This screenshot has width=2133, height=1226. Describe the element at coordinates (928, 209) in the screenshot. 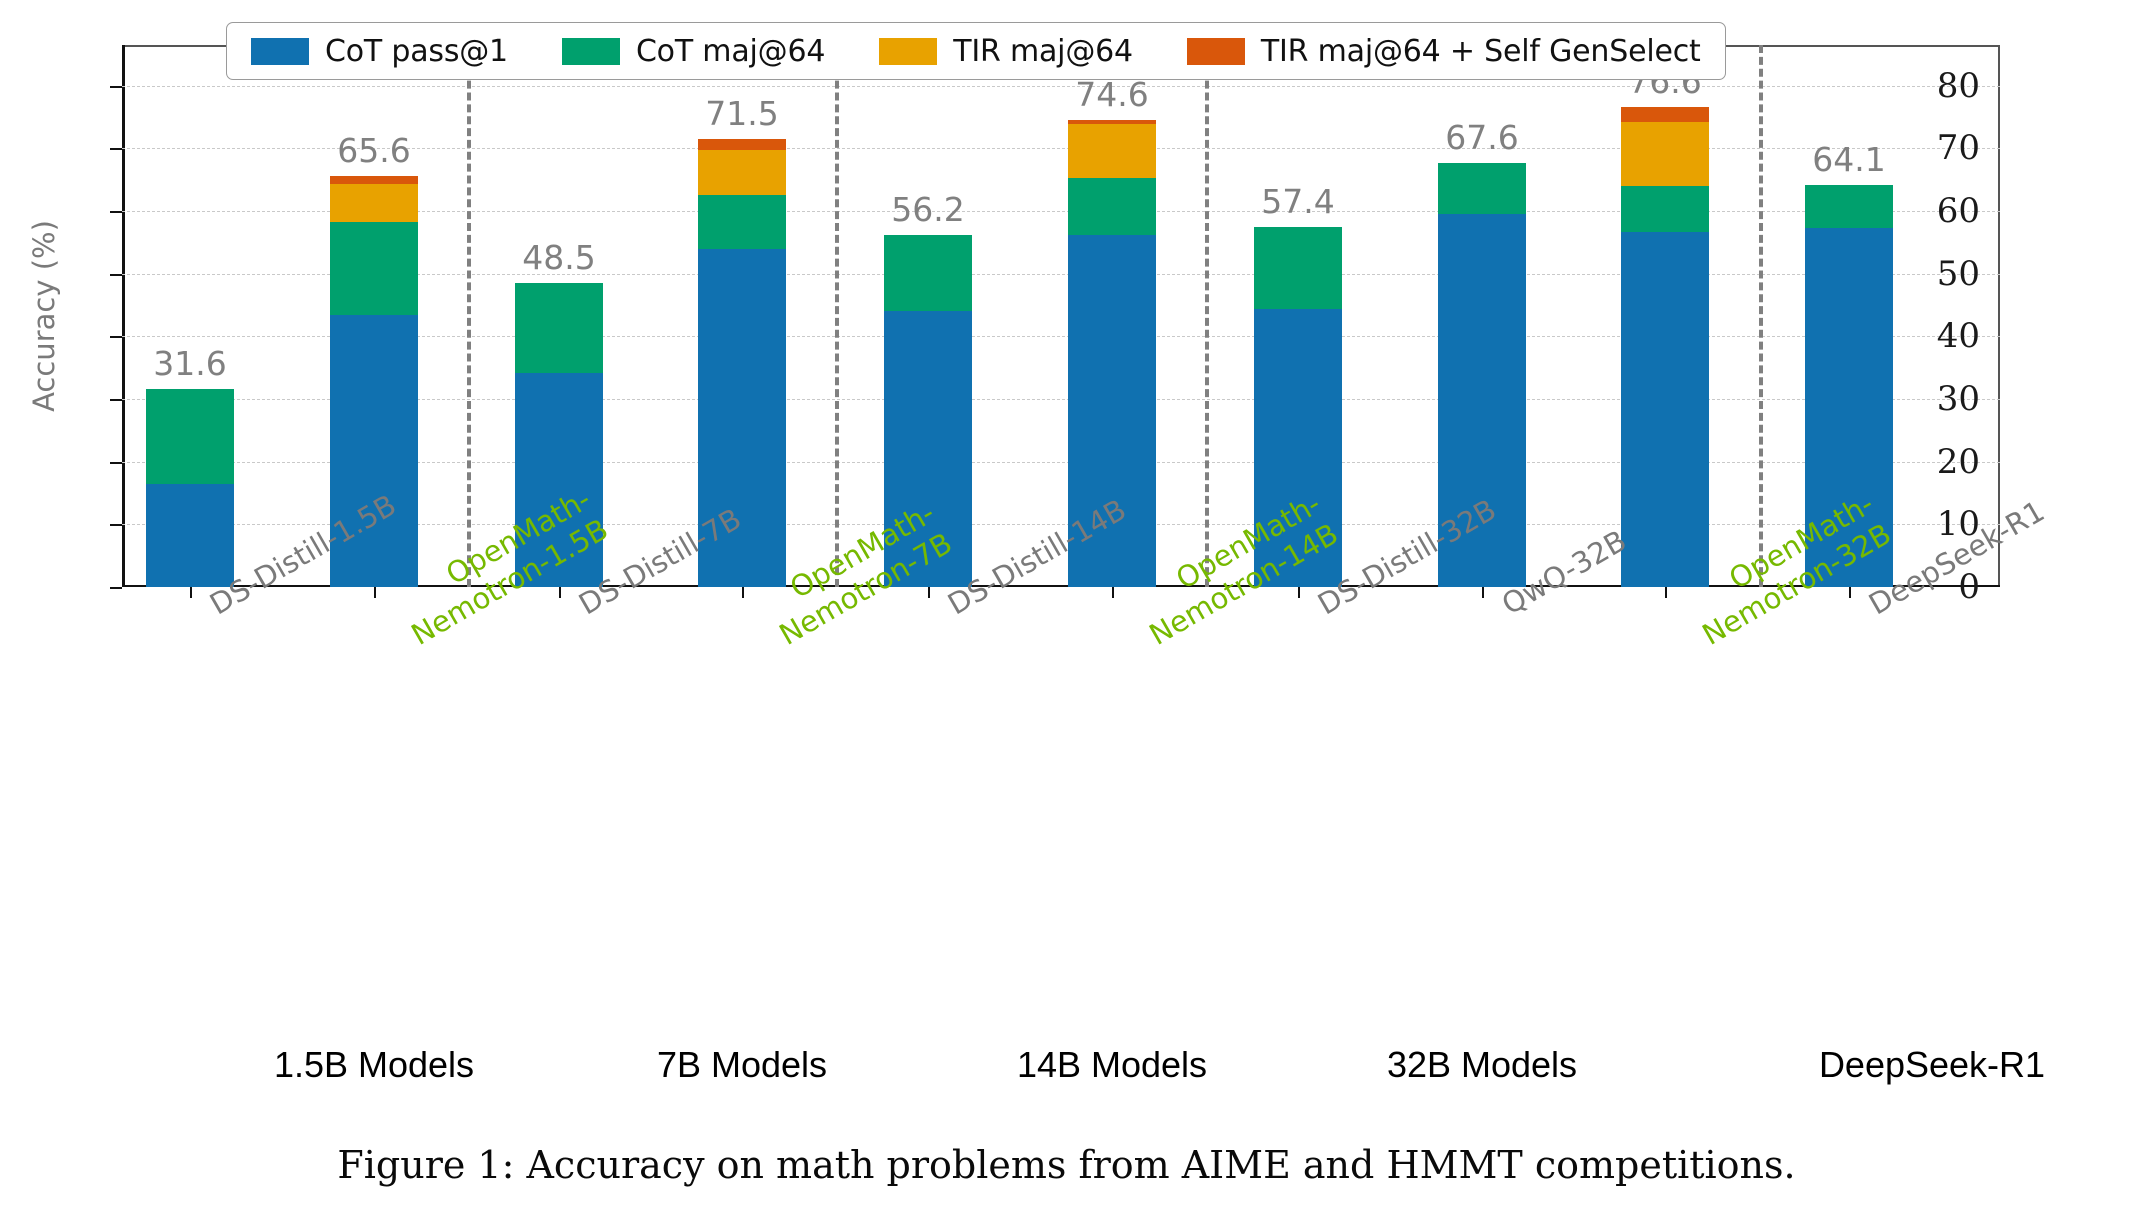

I see `bar-value-label: 56.2` at that location.